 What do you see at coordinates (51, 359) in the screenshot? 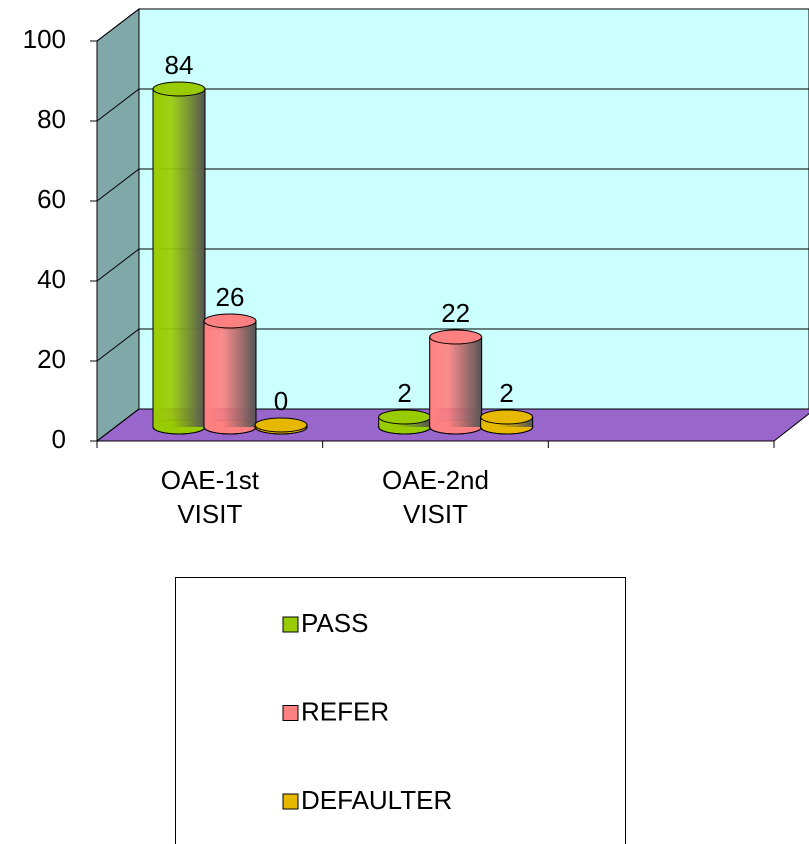
I see `y-tick-label: 20` at bounding box center [51, 359].